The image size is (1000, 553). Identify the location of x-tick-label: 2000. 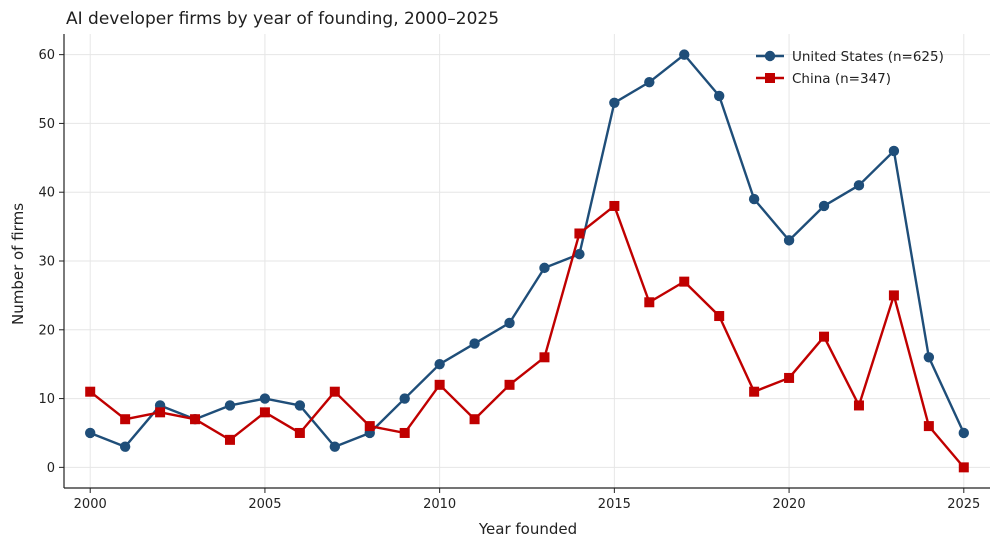
(90, 504).